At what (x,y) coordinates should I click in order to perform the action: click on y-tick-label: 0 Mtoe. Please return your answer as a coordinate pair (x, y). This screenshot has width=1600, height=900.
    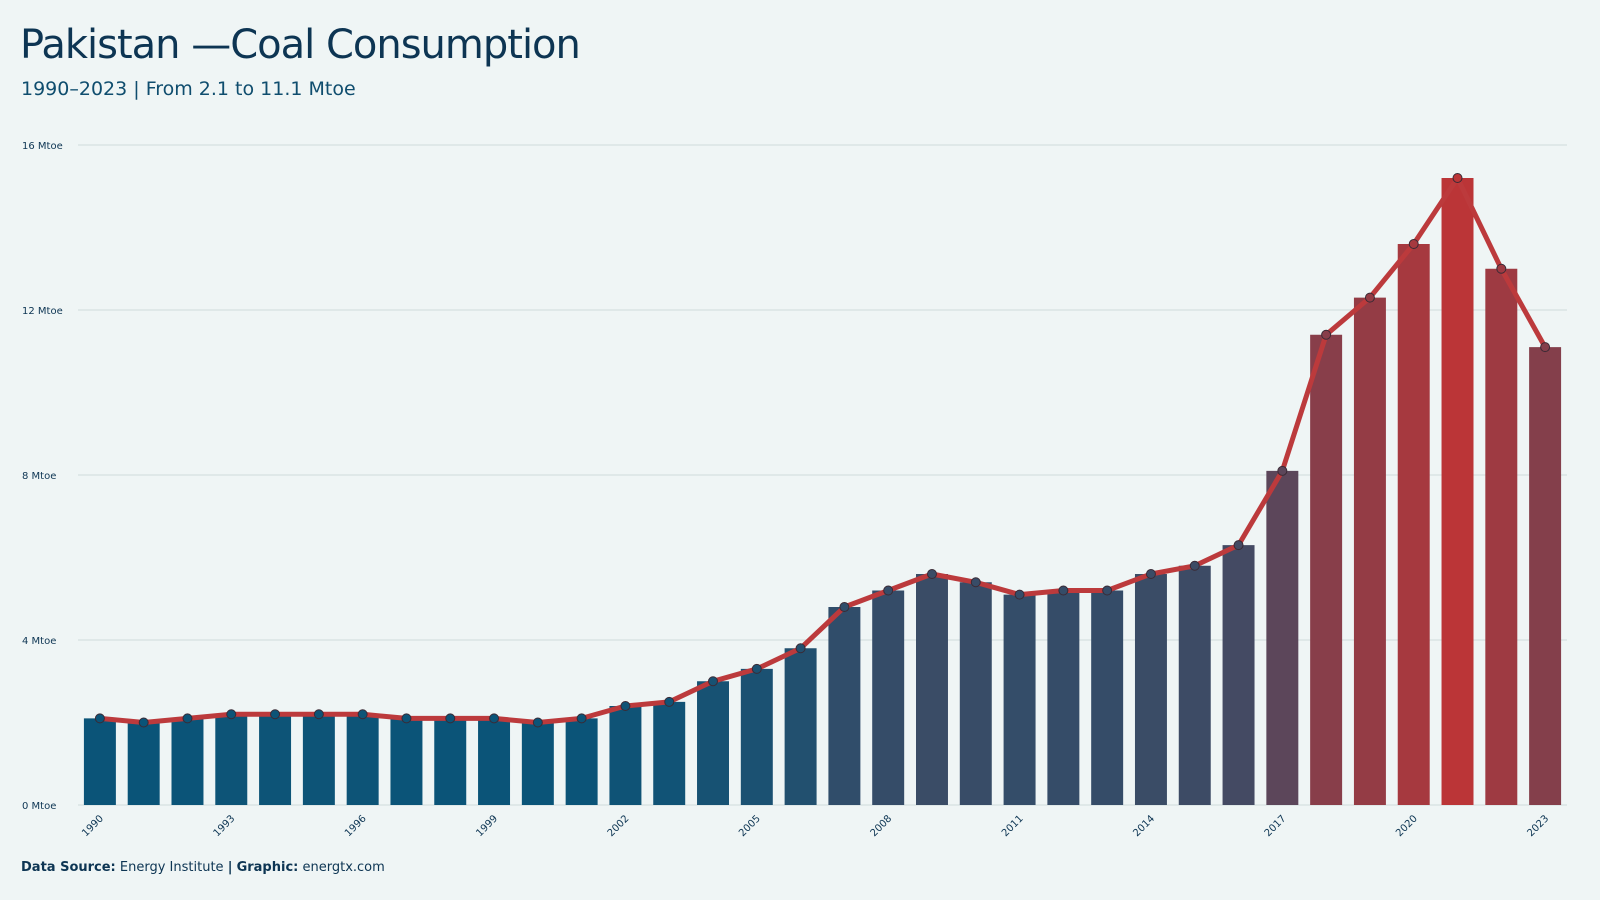
    Looking at the image, I should click on (39, 806).